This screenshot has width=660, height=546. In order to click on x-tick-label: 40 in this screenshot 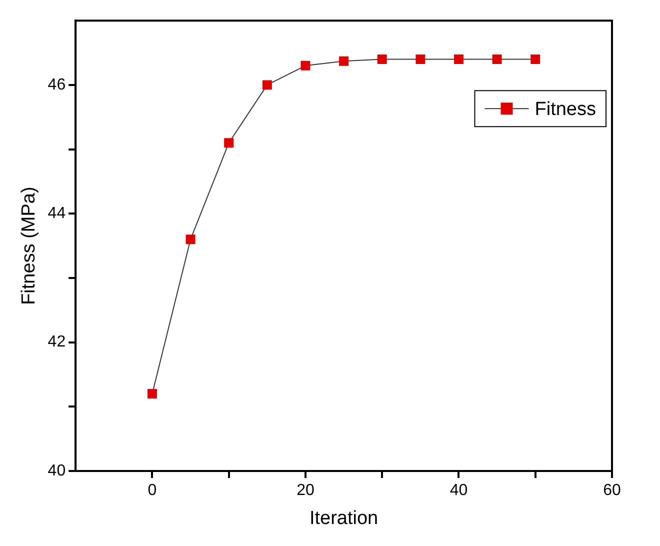, I will do `click(459, 491)`.